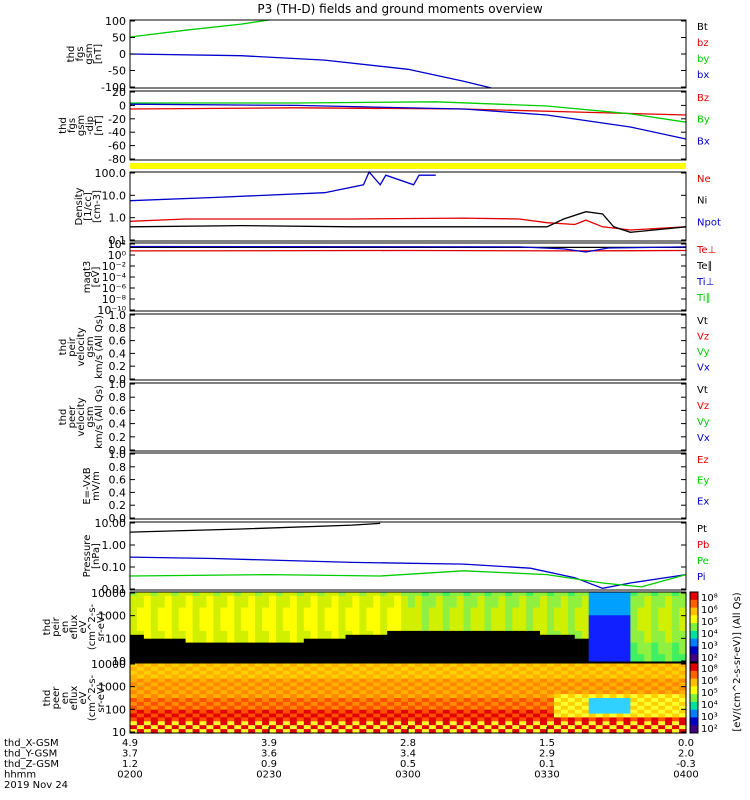  Describe the element at coordinates (65, 627) in the screenshot. I see `y-axis-label: en` at that location.